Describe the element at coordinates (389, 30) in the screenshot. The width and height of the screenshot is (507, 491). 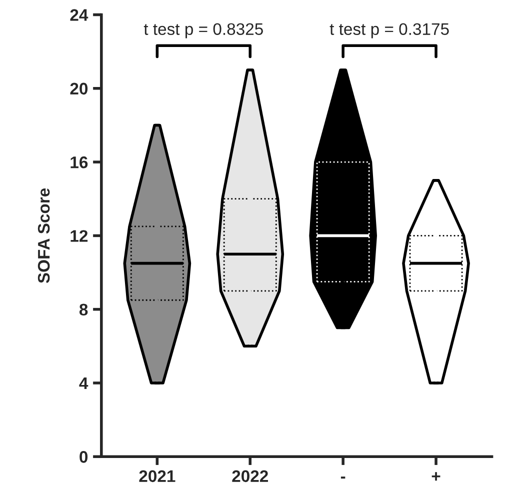
I see `annotation: t test p = 0.3175` at that location.